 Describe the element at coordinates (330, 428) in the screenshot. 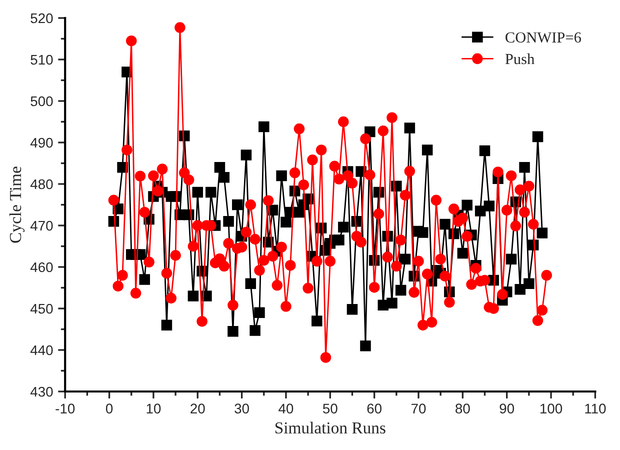

I see `x-axis-title: Simulation Runs` at that location.